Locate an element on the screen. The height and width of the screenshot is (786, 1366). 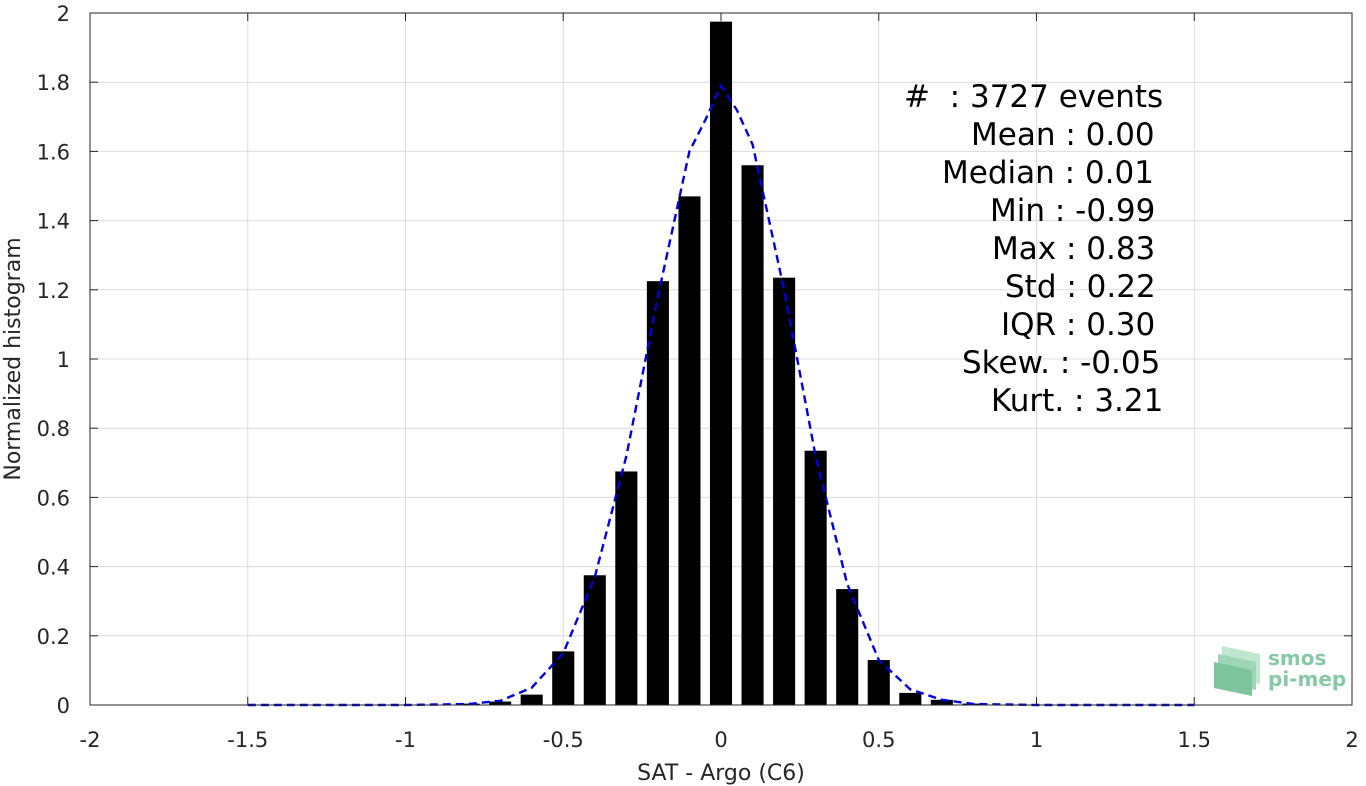
x-tick-label: 1 is located at coordinates (1036, 740).